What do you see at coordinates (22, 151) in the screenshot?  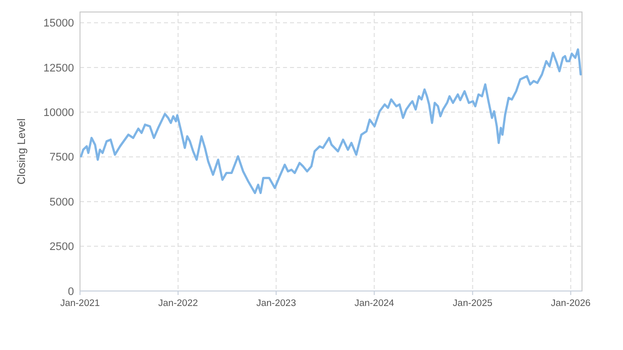 I see `y-axis-title: Closing Level` at bounding box center [22, 151].